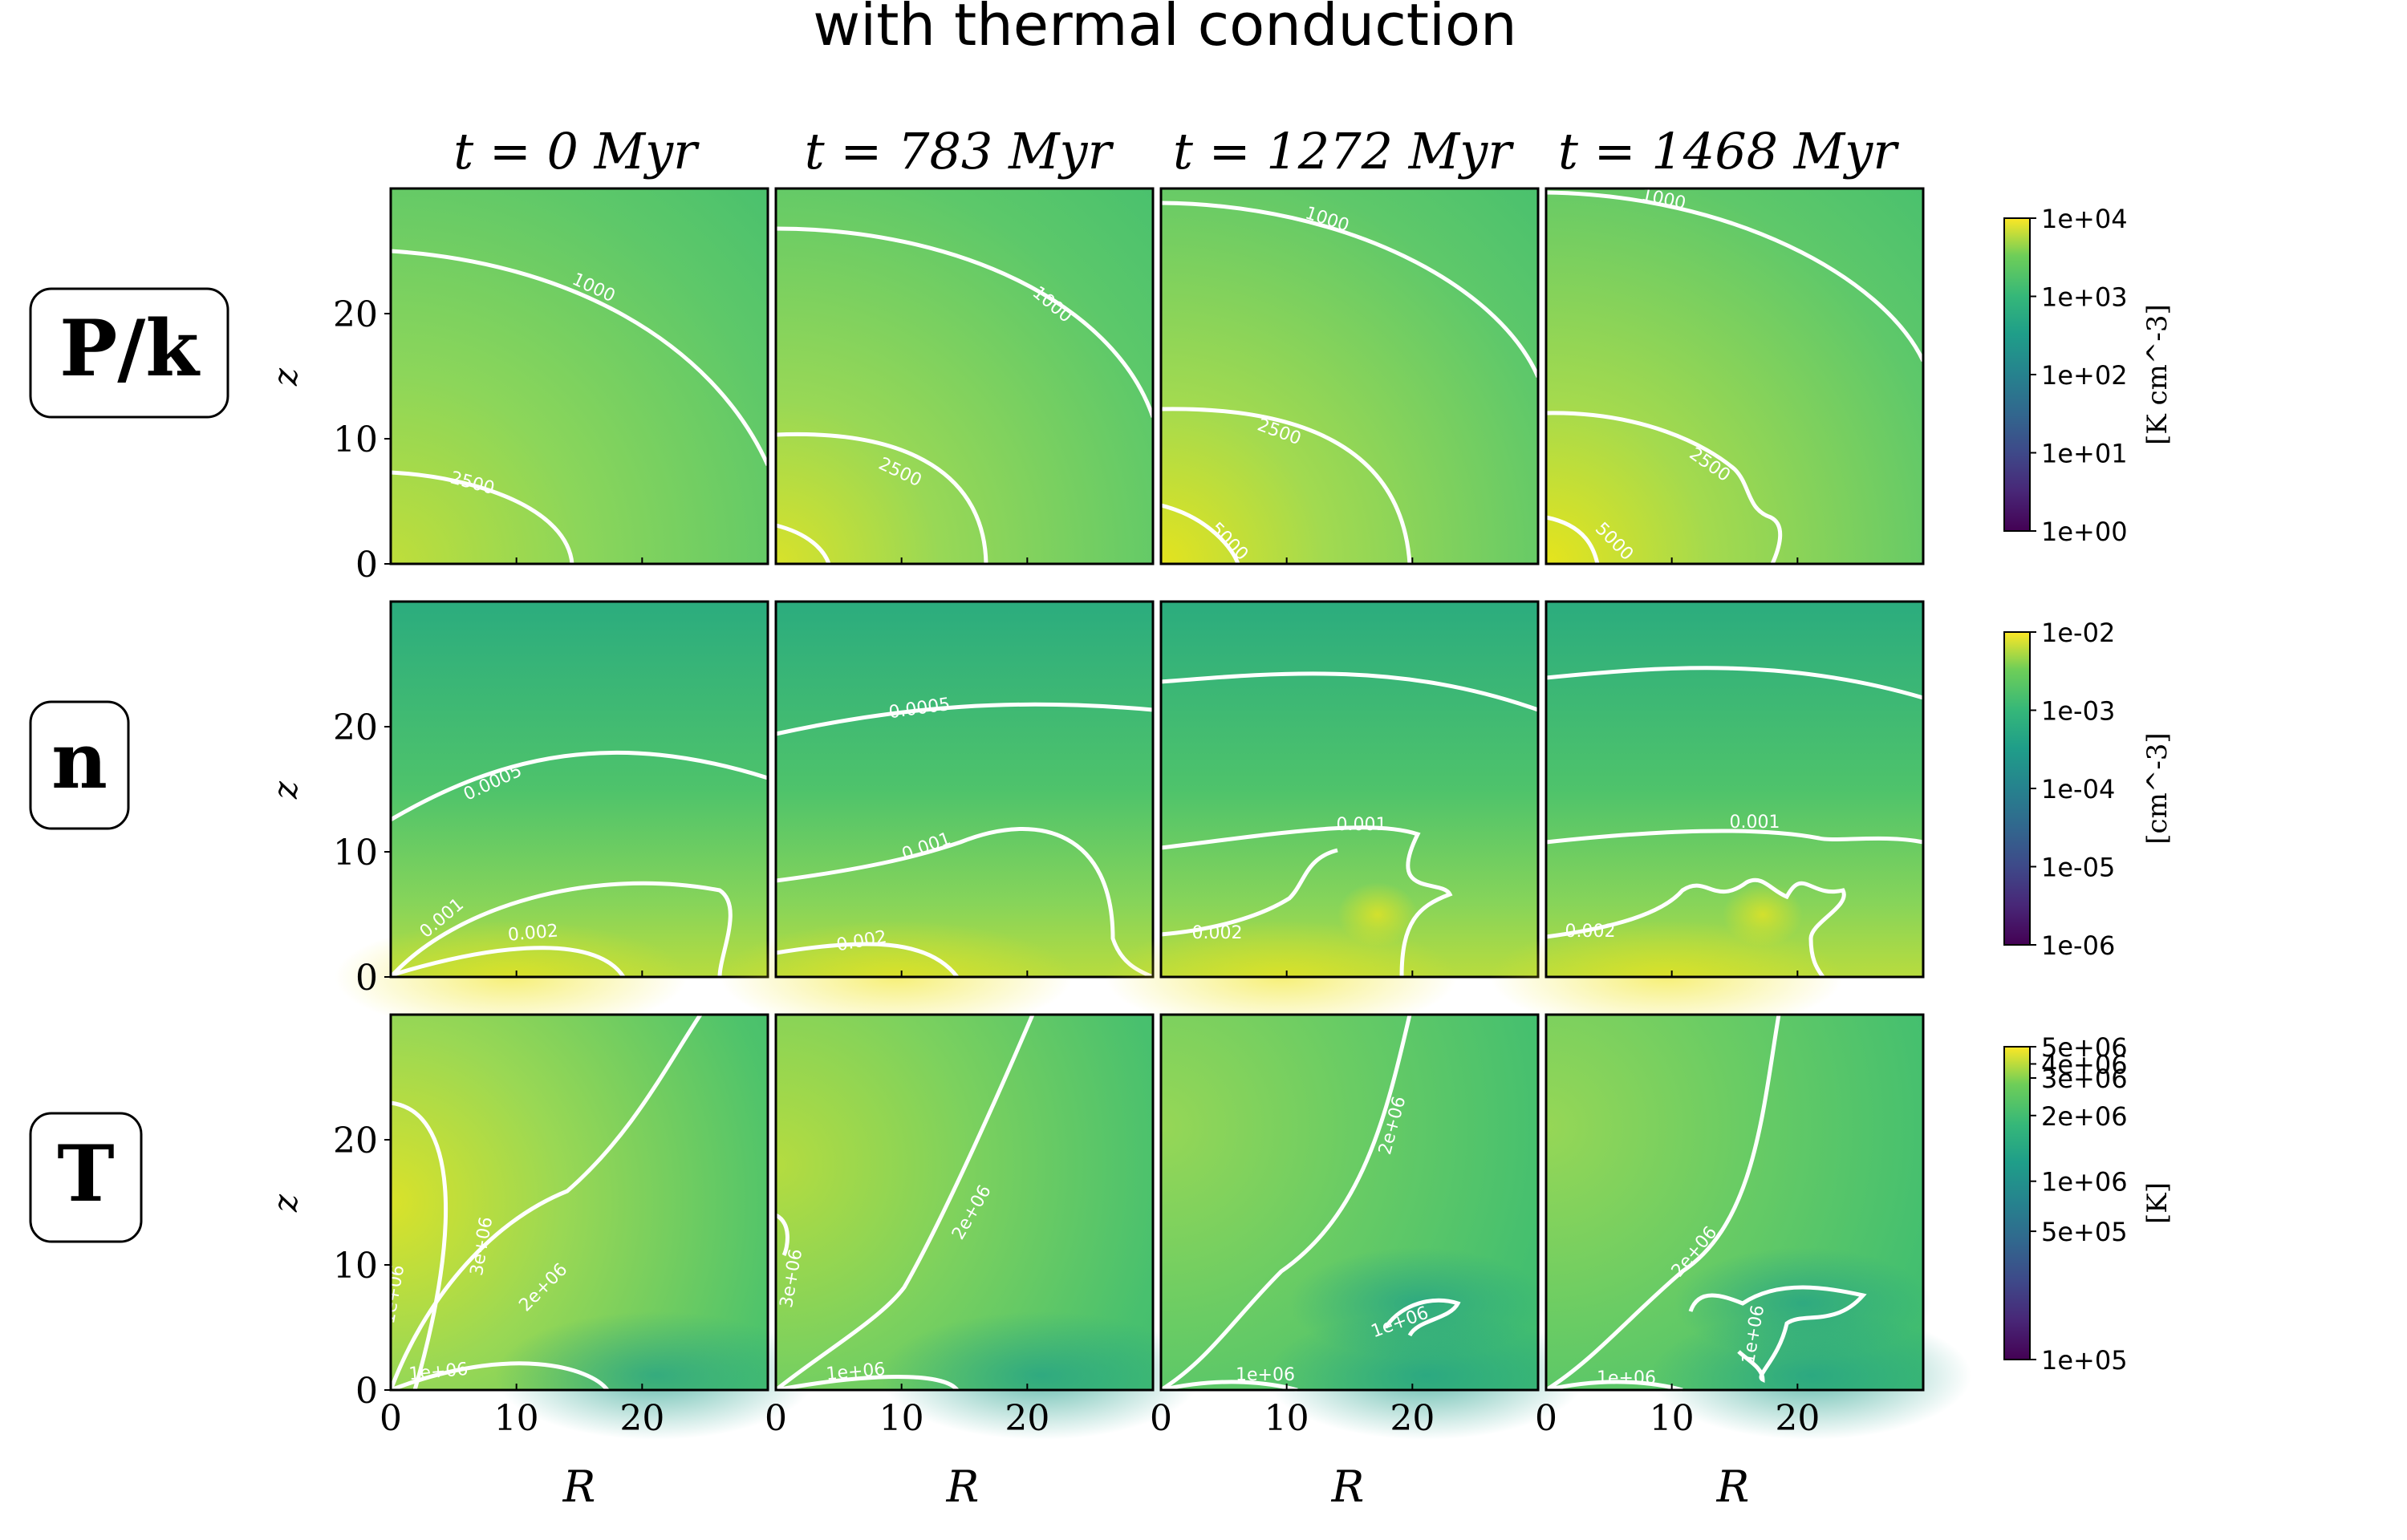  I want to click on x-axis-label-col-1: R, so click(963, 1486).